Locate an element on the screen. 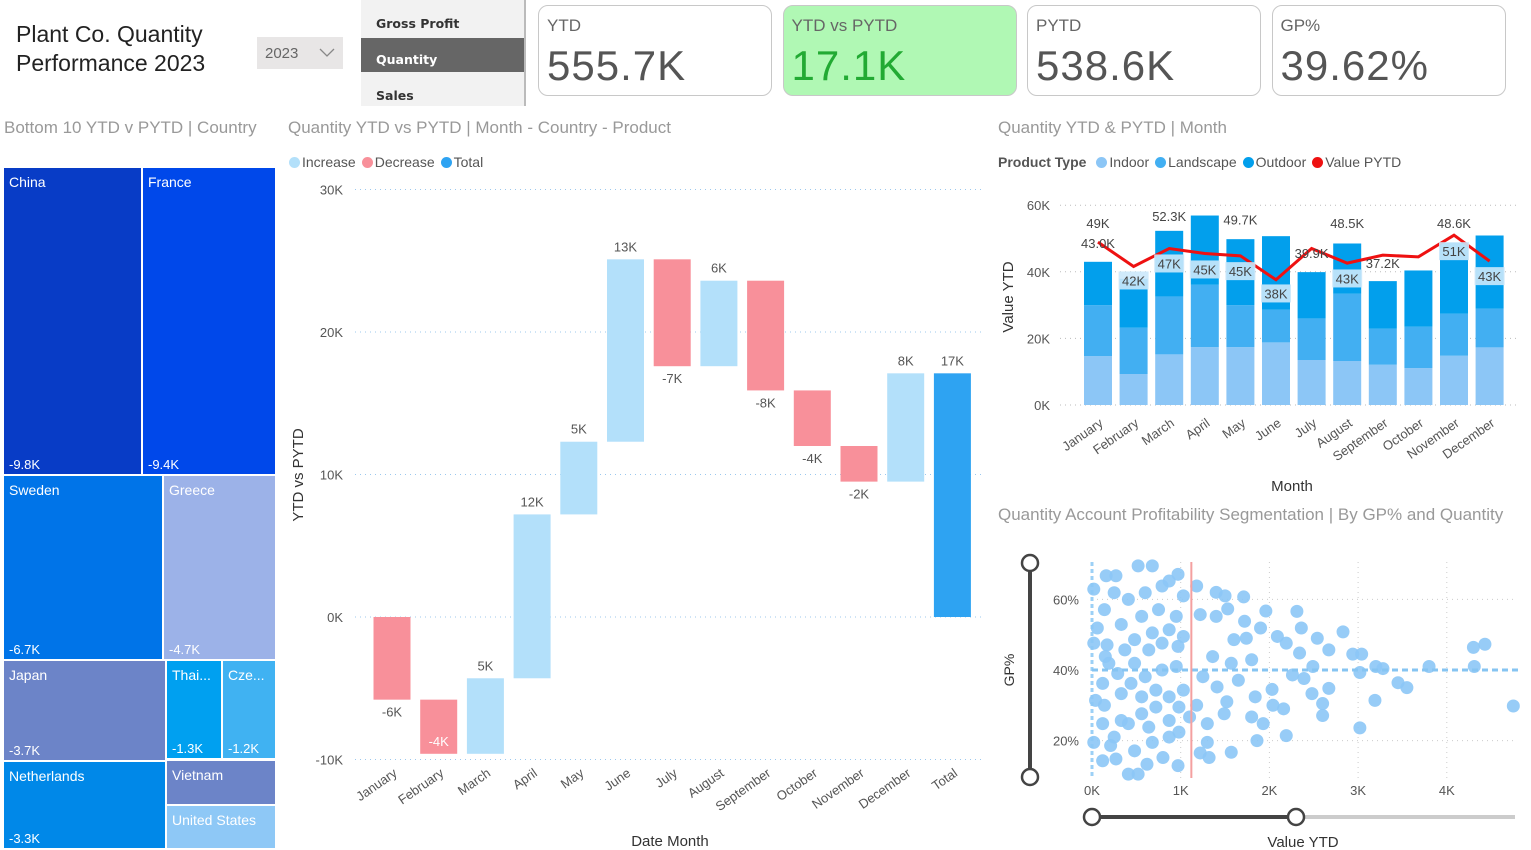 Image resolution: width=1531 pixels, height=850 pixels. legend-item: Total is located at coordinates (461, 162).